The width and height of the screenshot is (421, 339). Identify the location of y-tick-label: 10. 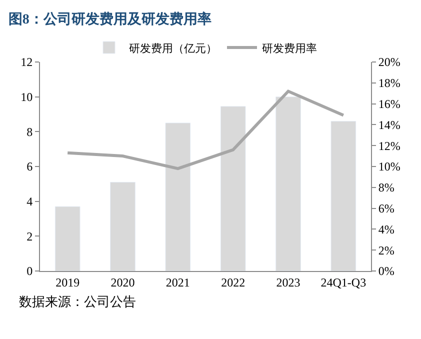
(26, 97).